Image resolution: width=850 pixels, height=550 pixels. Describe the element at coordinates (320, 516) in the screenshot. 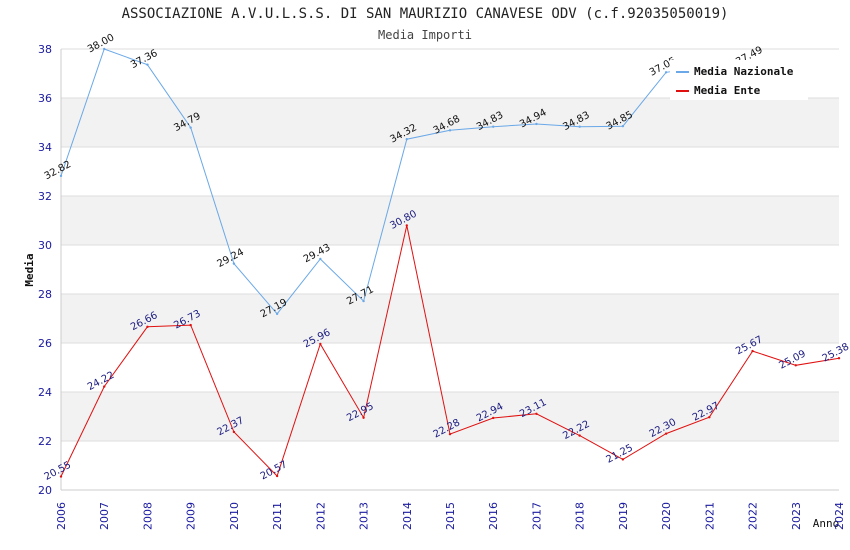

I see `x-tick-label: 2012` at that location.